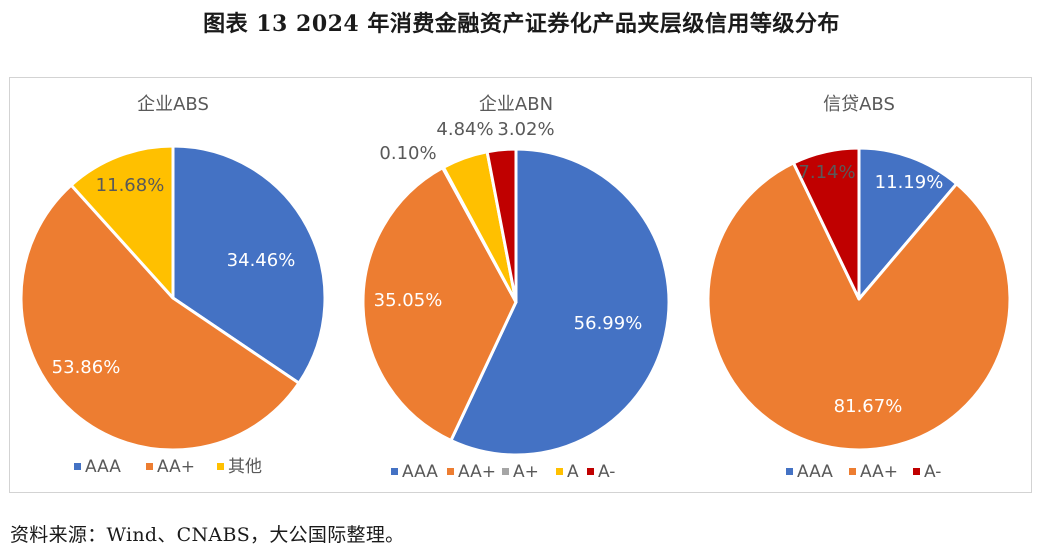 Image resolution: width=1043 pixels, height=552 pixels. Describe the element at coordinates (859, 104) in the screenshot. I see `pie-title: 信贷ABS` at that location.